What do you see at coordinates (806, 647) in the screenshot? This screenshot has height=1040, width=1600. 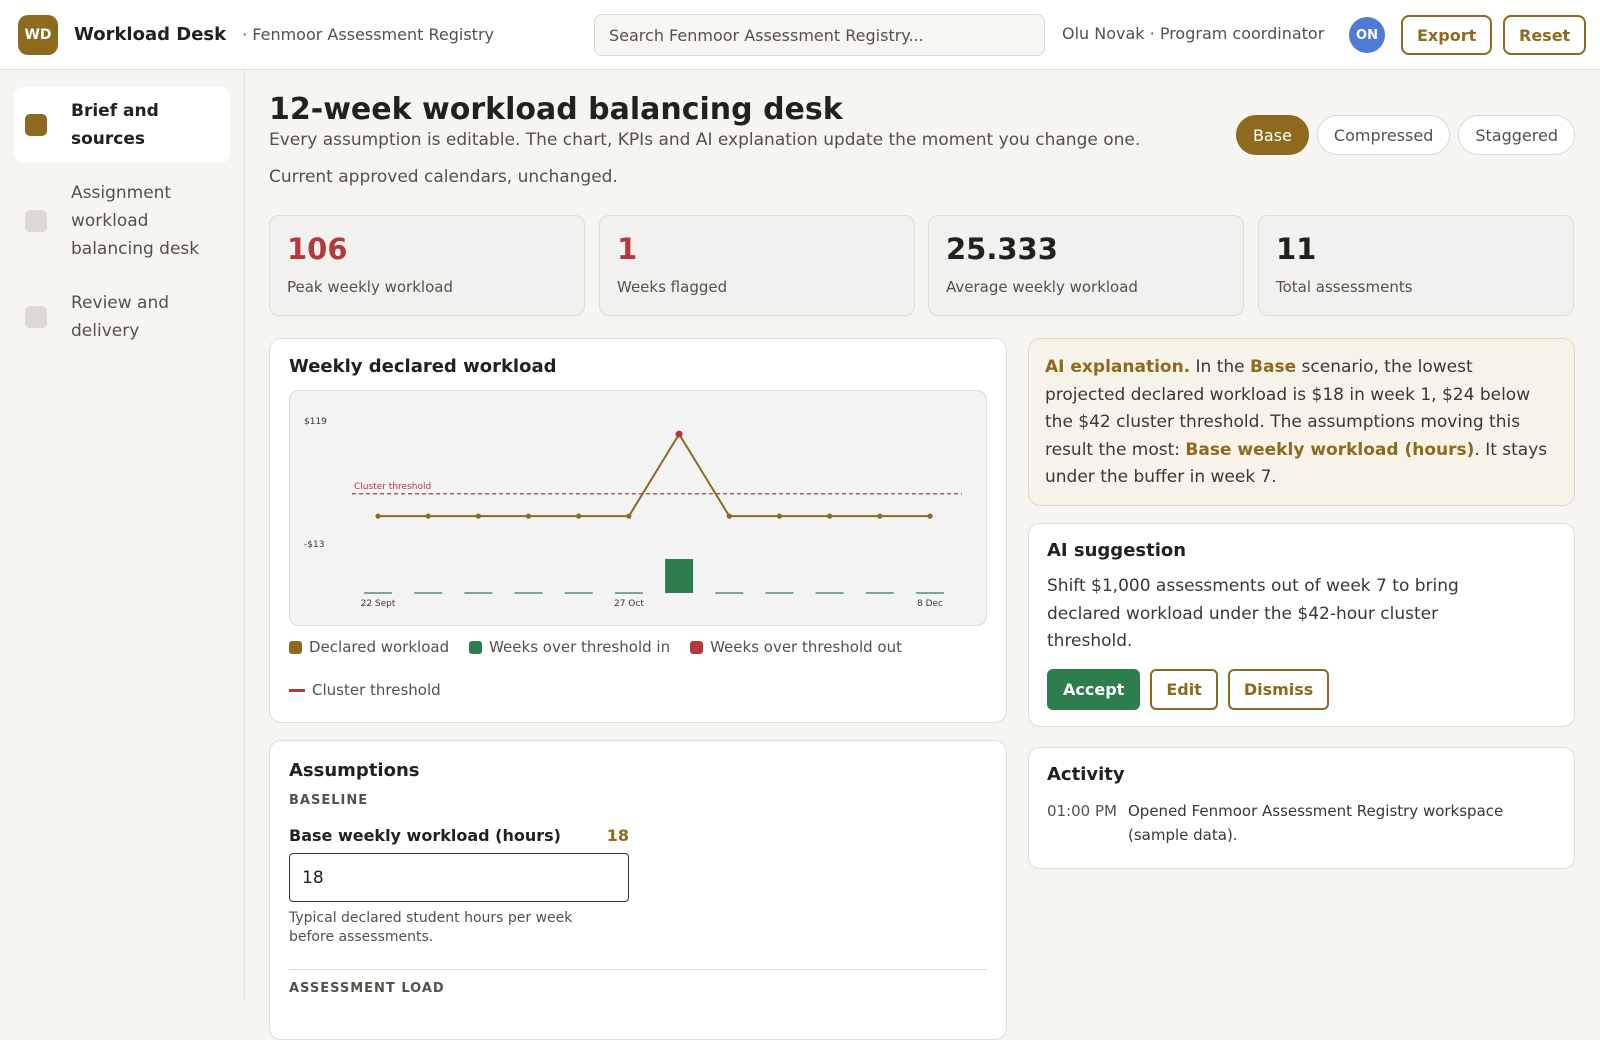 I see `legend-label: Weeks over threshold out` at bounding box center [806, 647].